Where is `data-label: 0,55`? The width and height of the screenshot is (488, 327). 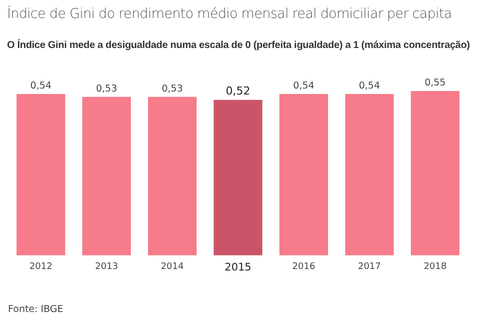
data-label: 0,55 is located at coordinates (435, 83).